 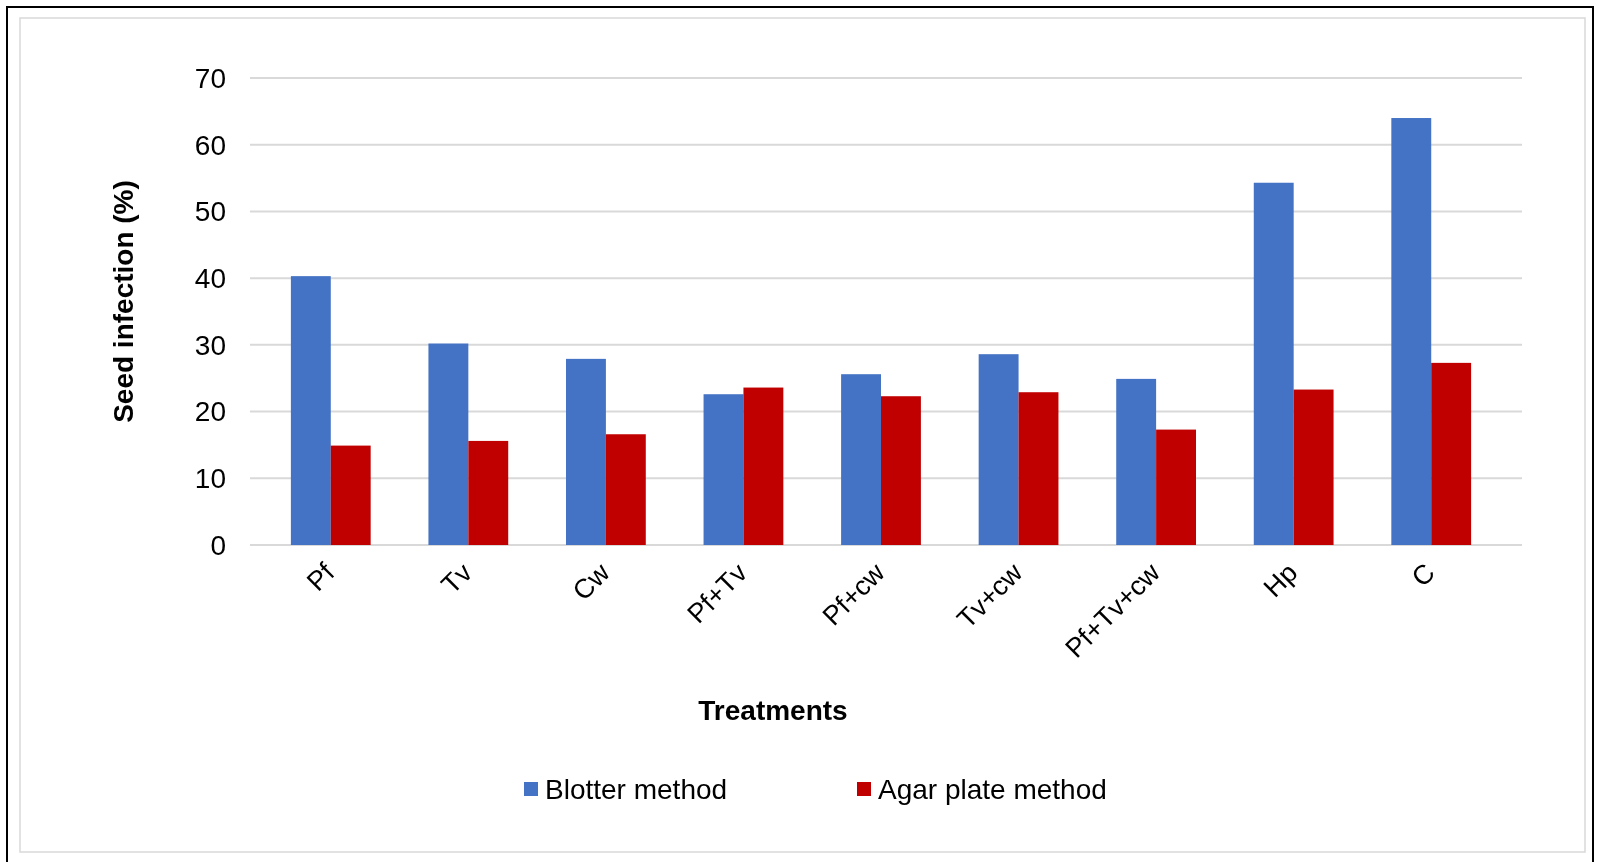 I want to click on y-tick-label: 30, so click(x=210, y=345).